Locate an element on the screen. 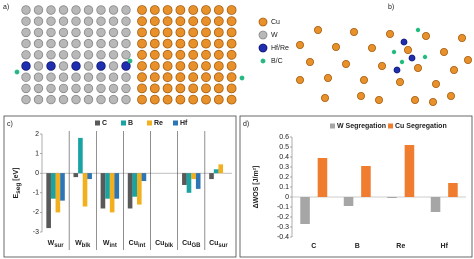  panel-label: b) is located at coordinates (391, 7).